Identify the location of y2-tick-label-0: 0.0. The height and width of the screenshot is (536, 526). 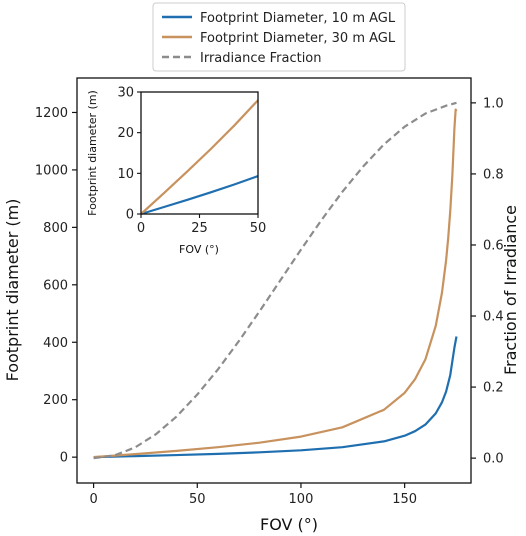
(493, 459).